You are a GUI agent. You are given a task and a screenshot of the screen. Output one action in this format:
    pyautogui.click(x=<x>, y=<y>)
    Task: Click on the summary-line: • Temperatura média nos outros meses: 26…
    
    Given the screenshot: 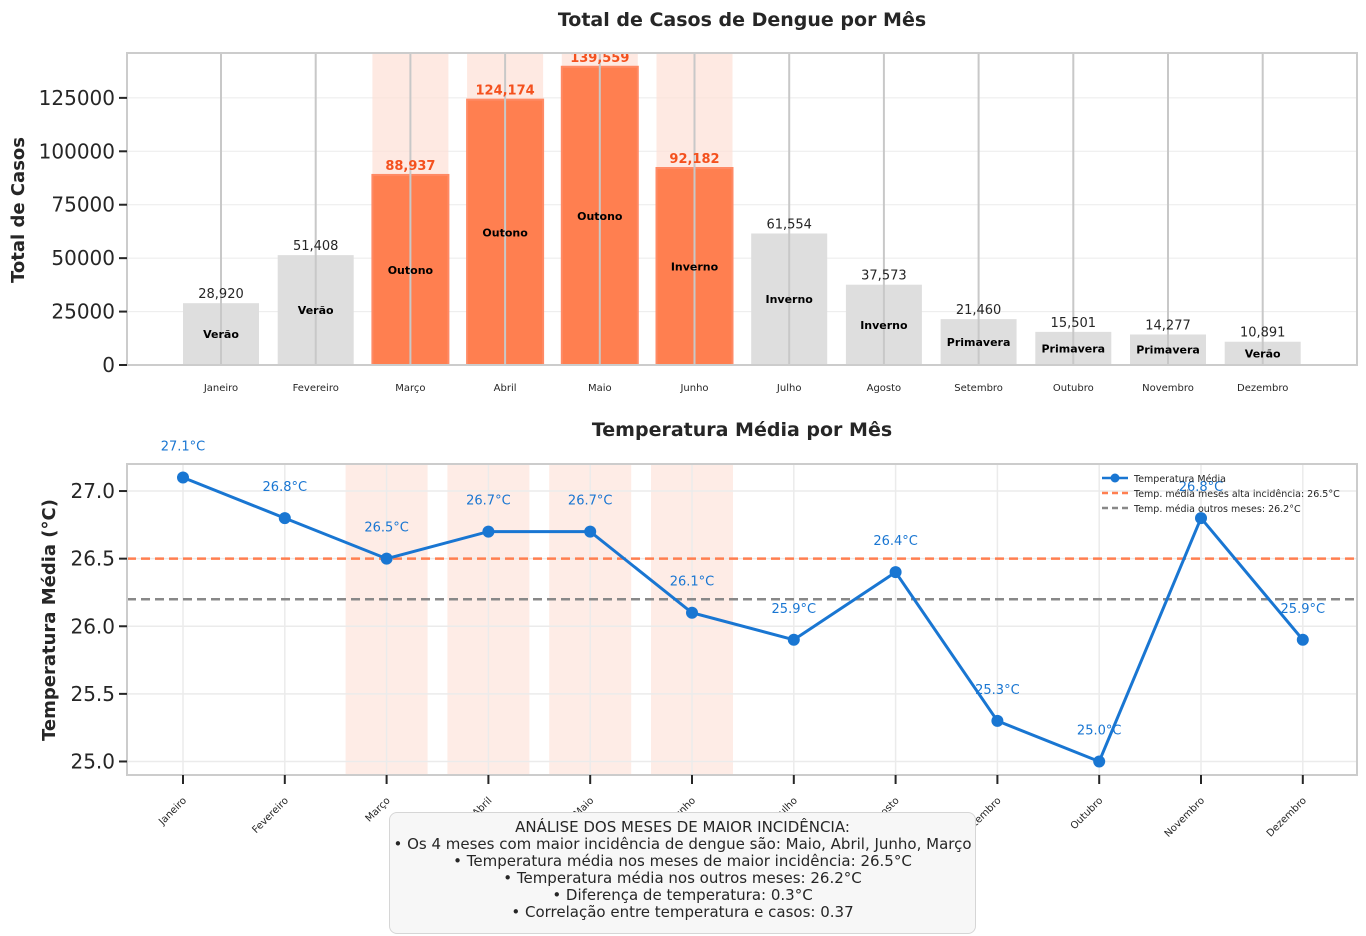 What is the action you would take?
    pyautogui.click(x=682, y=878)
    